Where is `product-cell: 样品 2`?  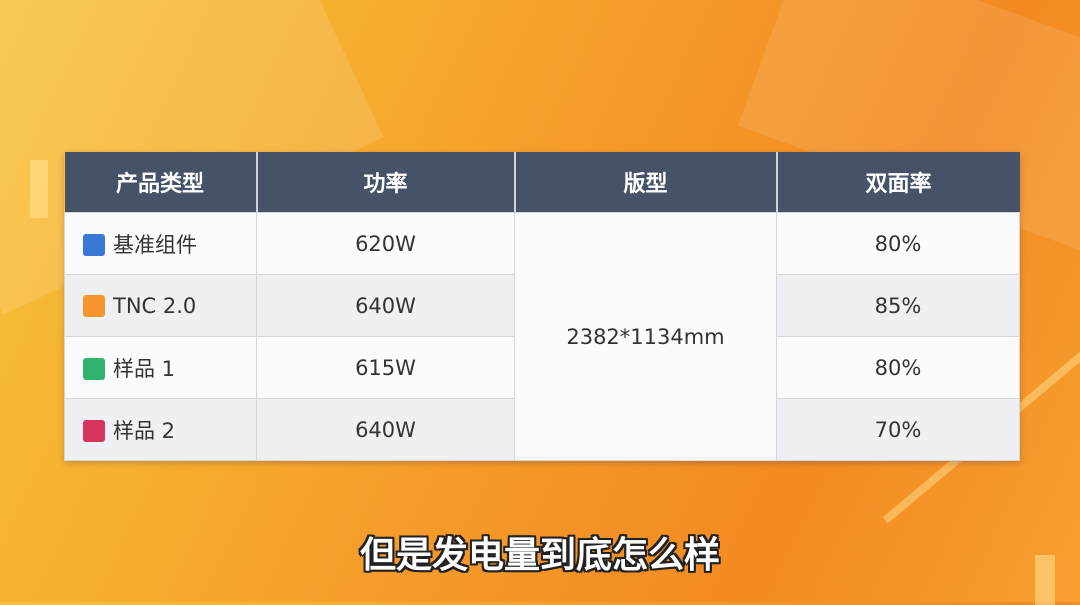
product-cell: 样品 2 is located at coordinates (160, 429).